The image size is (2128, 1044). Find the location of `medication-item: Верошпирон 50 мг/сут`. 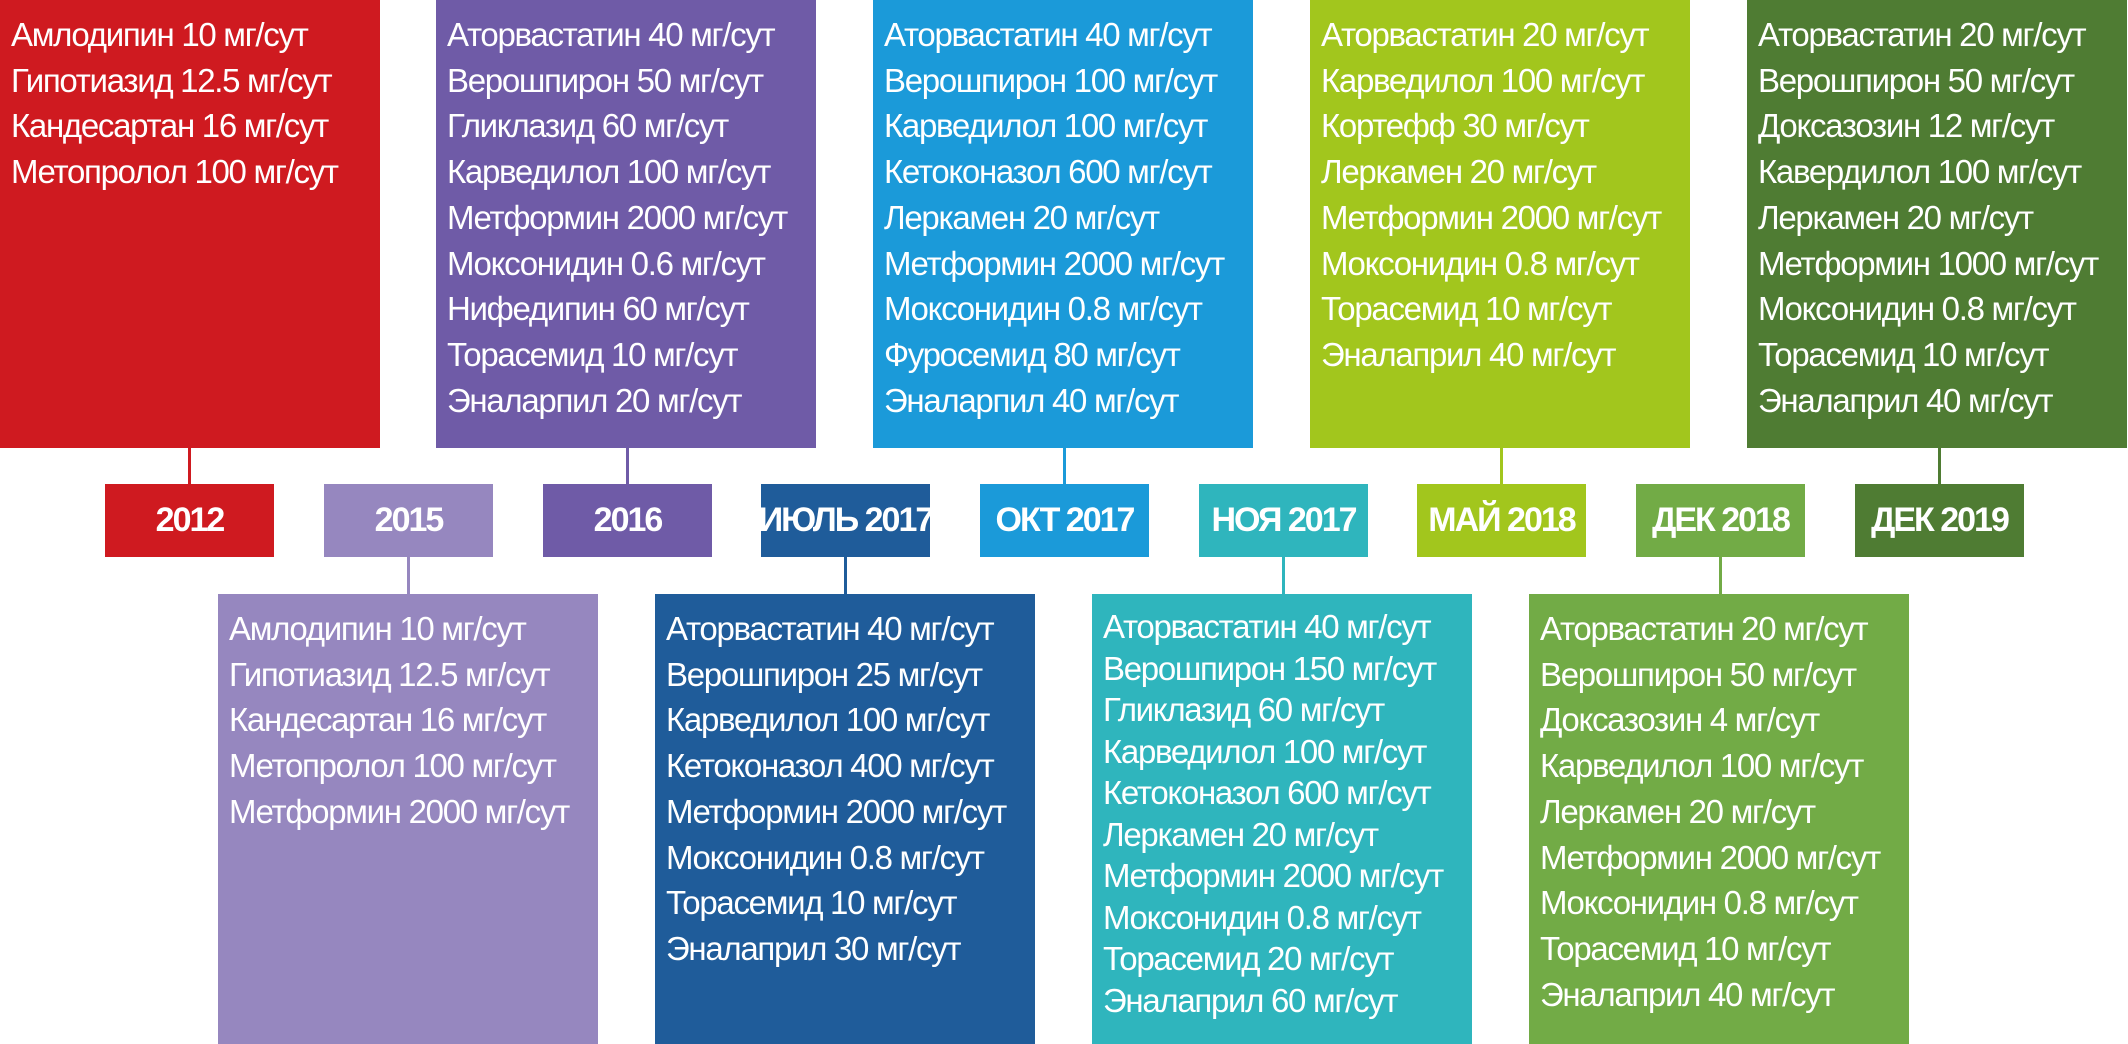

medication-item: Верошпирон 50 мг/сут is located at coordinates (1916, 80).